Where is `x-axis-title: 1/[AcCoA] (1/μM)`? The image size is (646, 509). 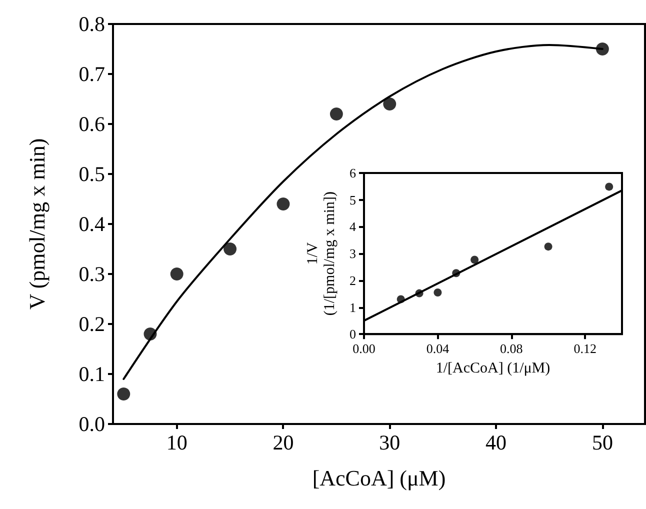
x-axis-title: 1/[AcCoA] (1/μM) is located at coordinates (493, 368).